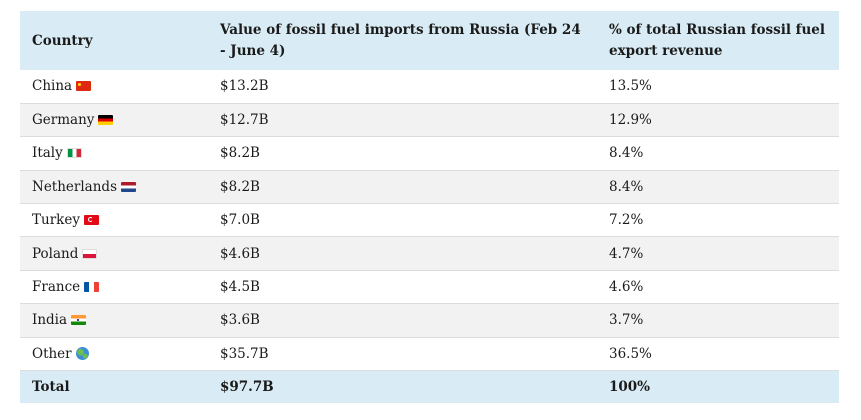 The width and height of the screenshot is (861, 420). I want to click on total-row: Total $97.7B 100%, so click(429, 386).